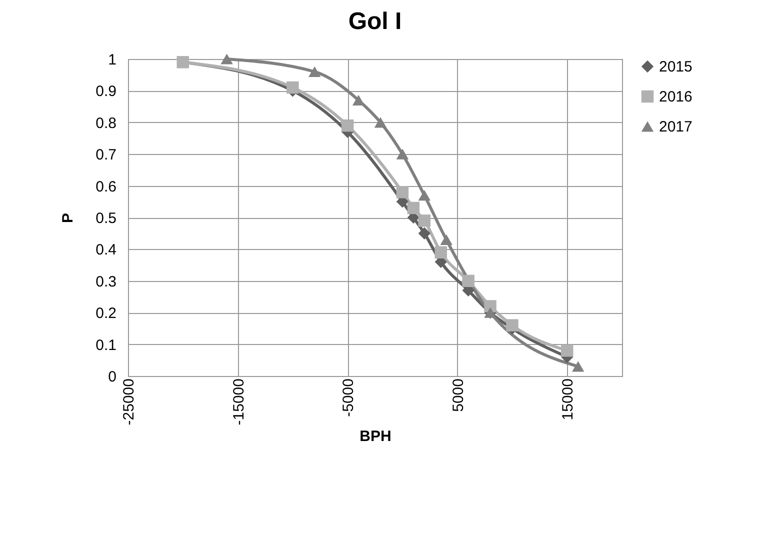 This screenshot has width=778, height=544. What do you see at coordinates (106, 345) in the screenshot?
I see `y-tick-label: 0.1` at bounding box center [106, 345].